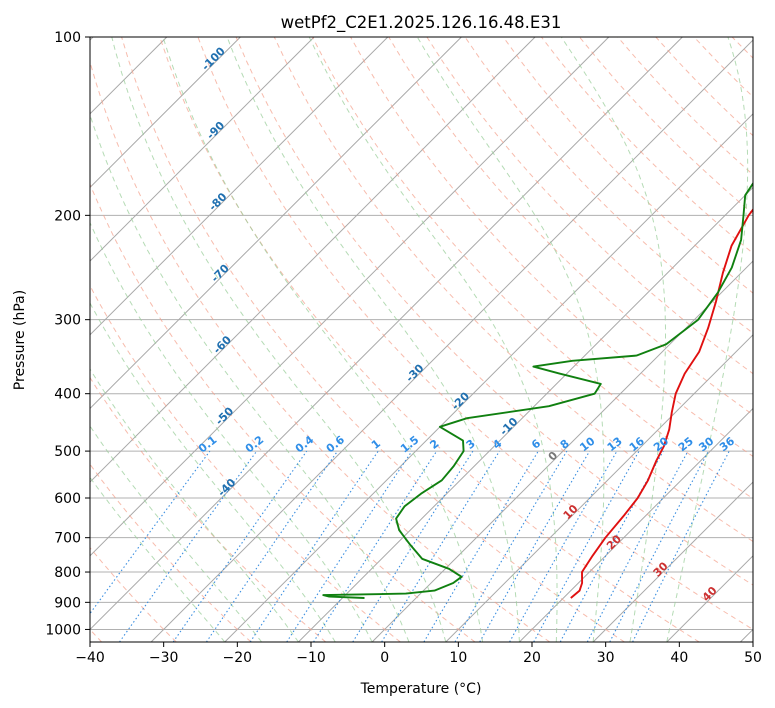 Image resolution: width=775 pixels, height=708 pixels. I want to click on y-tick-label: 200, so click(67, 216).